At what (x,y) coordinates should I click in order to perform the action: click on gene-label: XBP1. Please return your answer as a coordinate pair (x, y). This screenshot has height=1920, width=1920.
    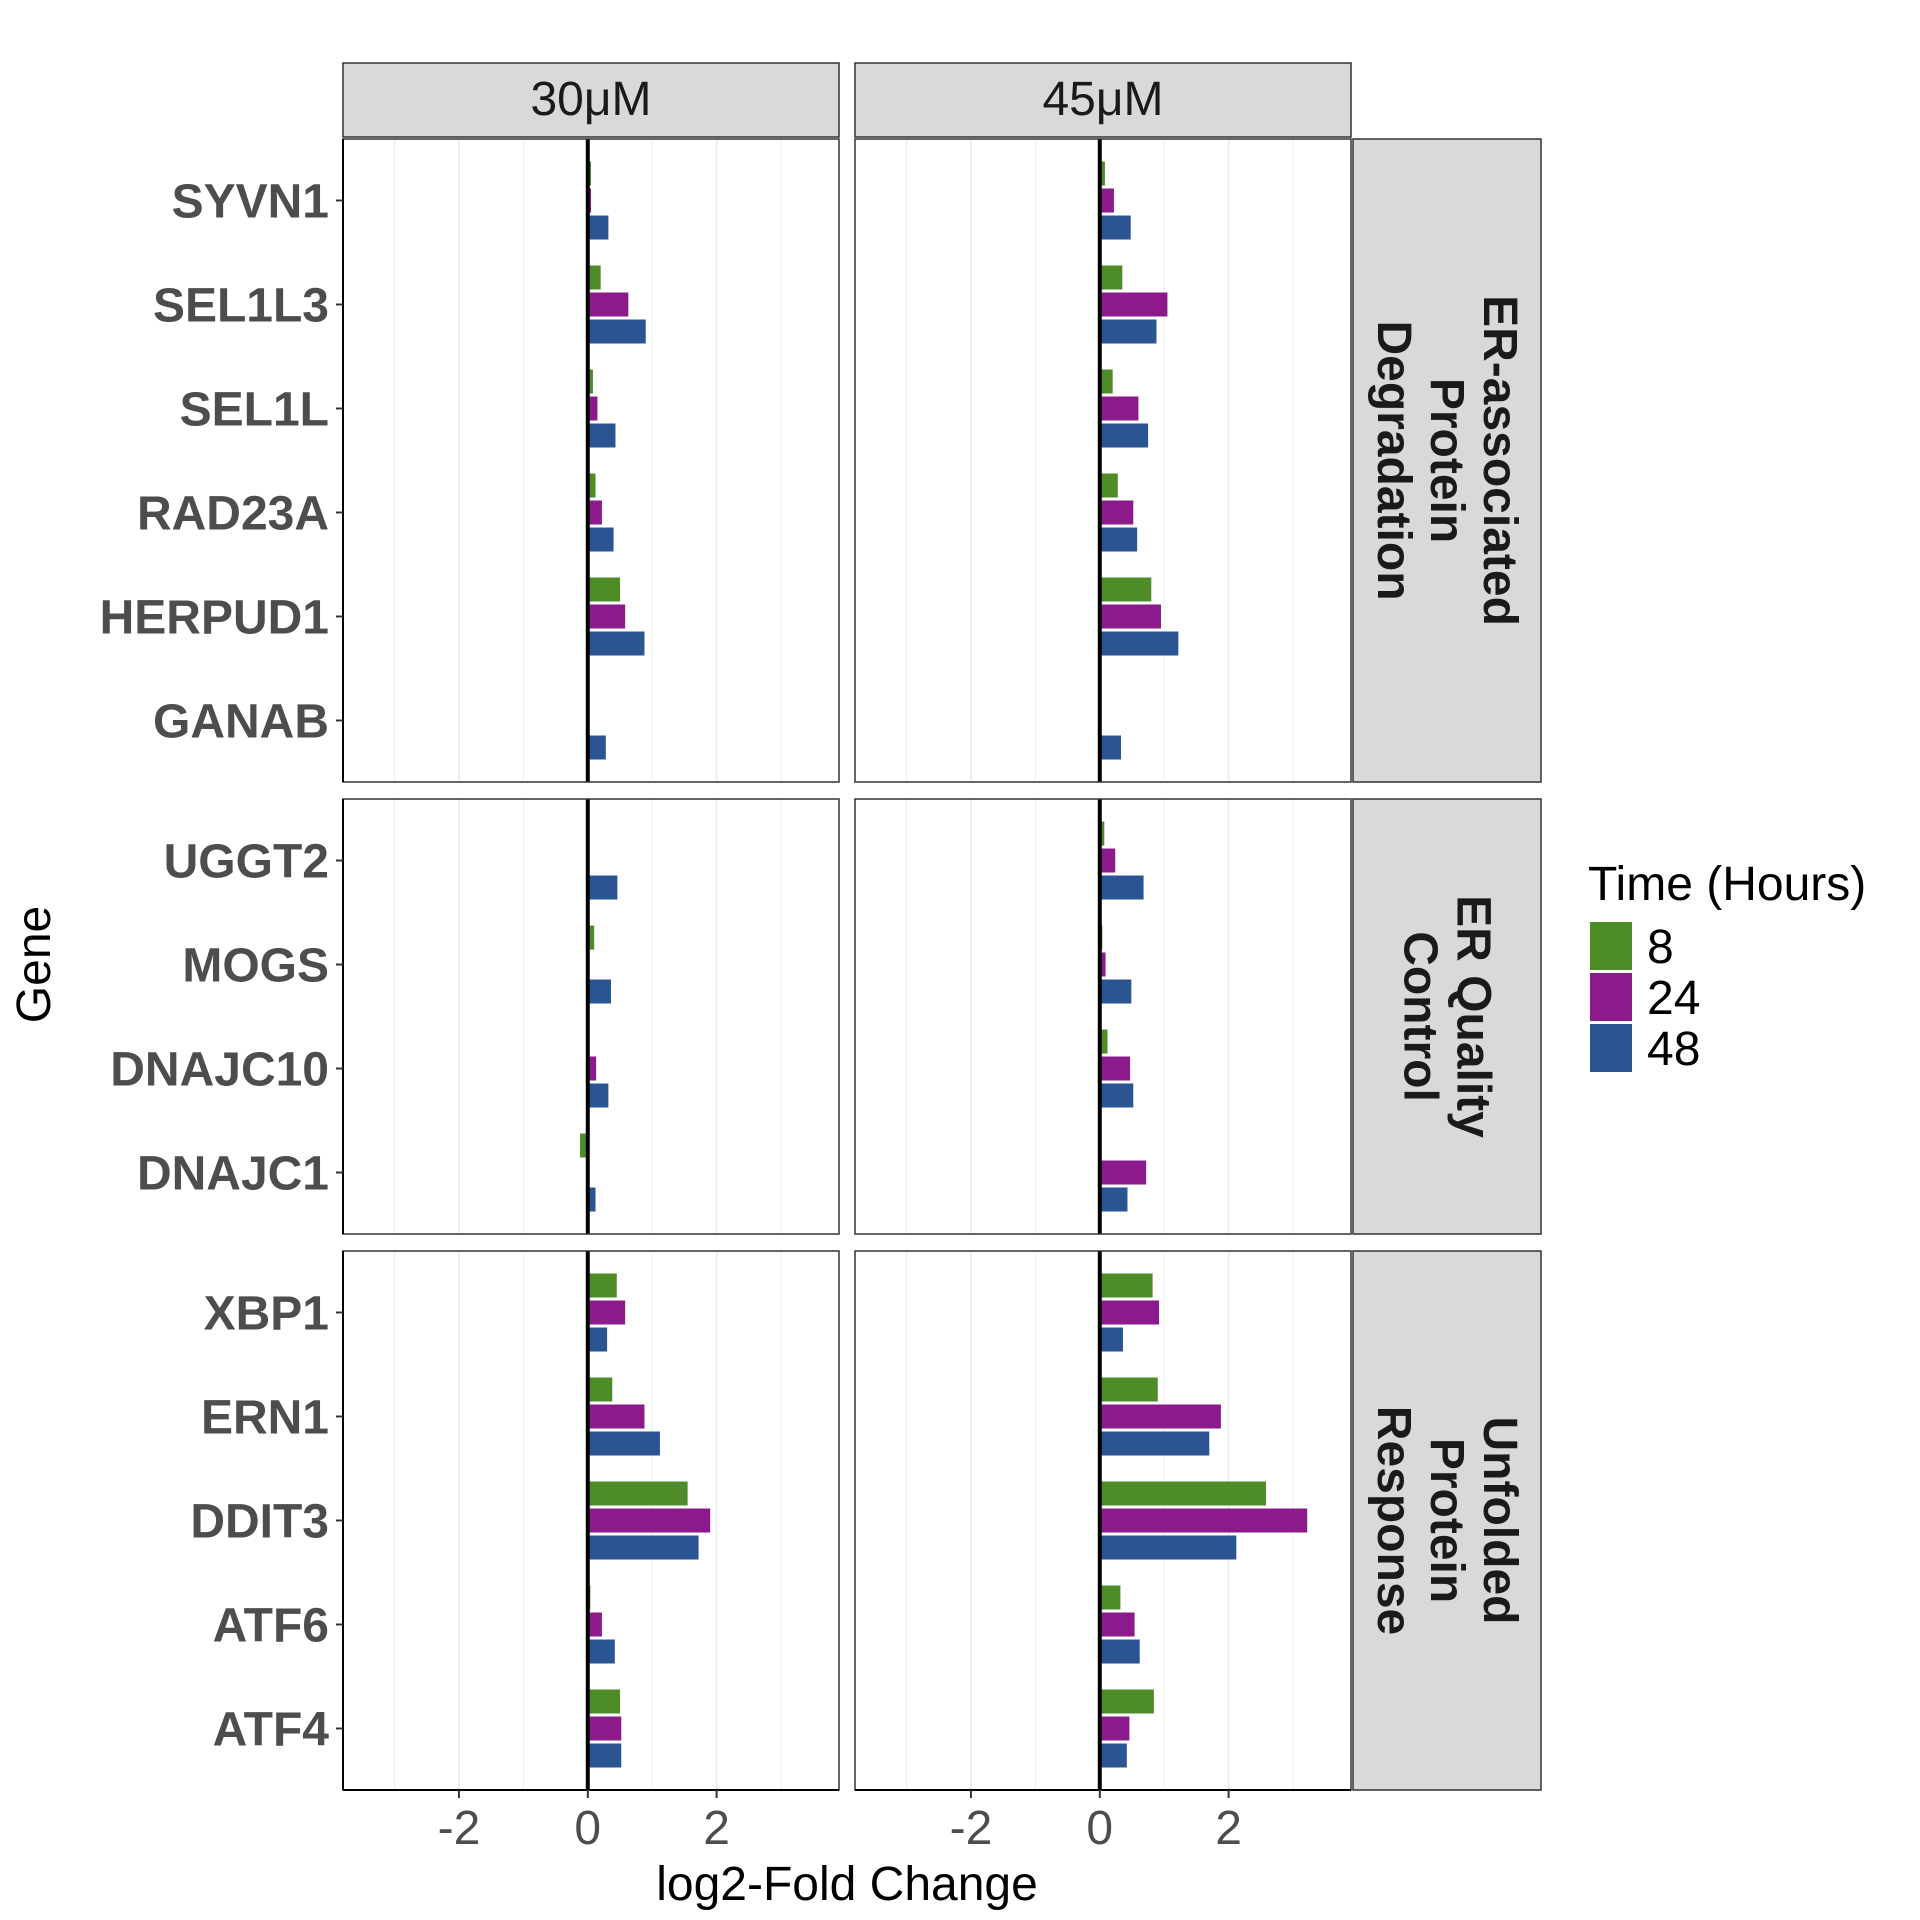
    Looking at the image, I should click on (266, 1314).